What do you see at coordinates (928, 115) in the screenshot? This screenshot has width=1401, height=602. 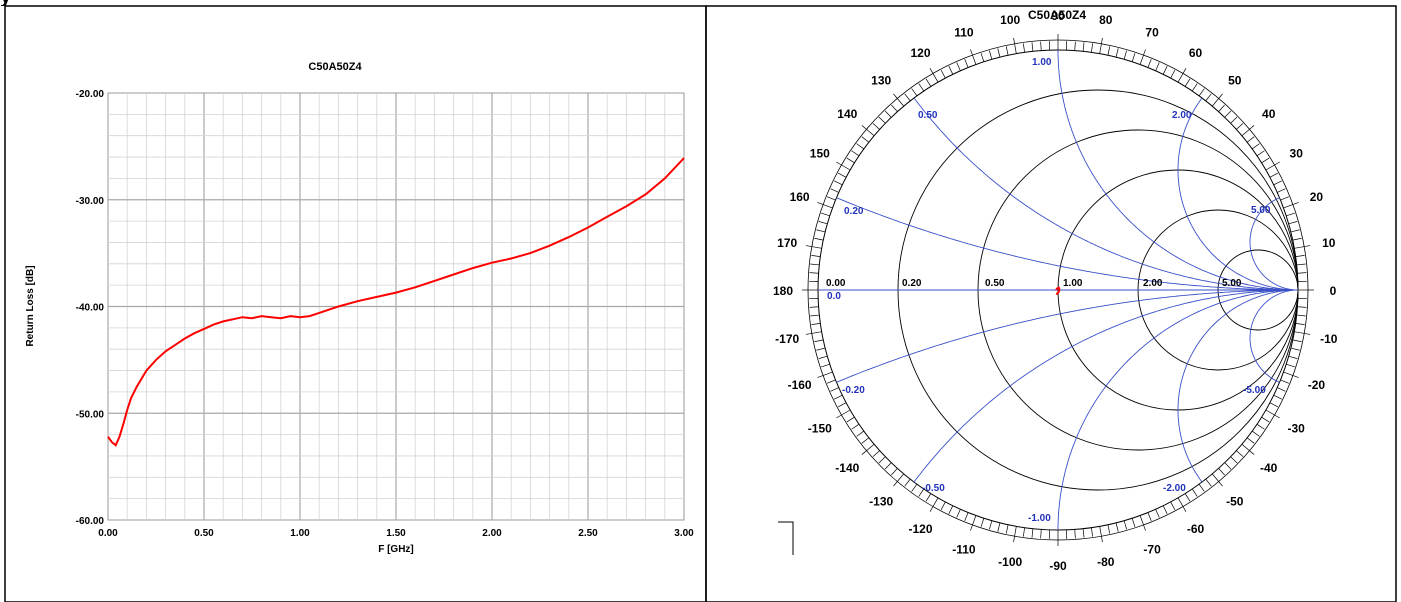 I see `smith-x-label-0.5: 0.50` at bounding box center [928, 115].